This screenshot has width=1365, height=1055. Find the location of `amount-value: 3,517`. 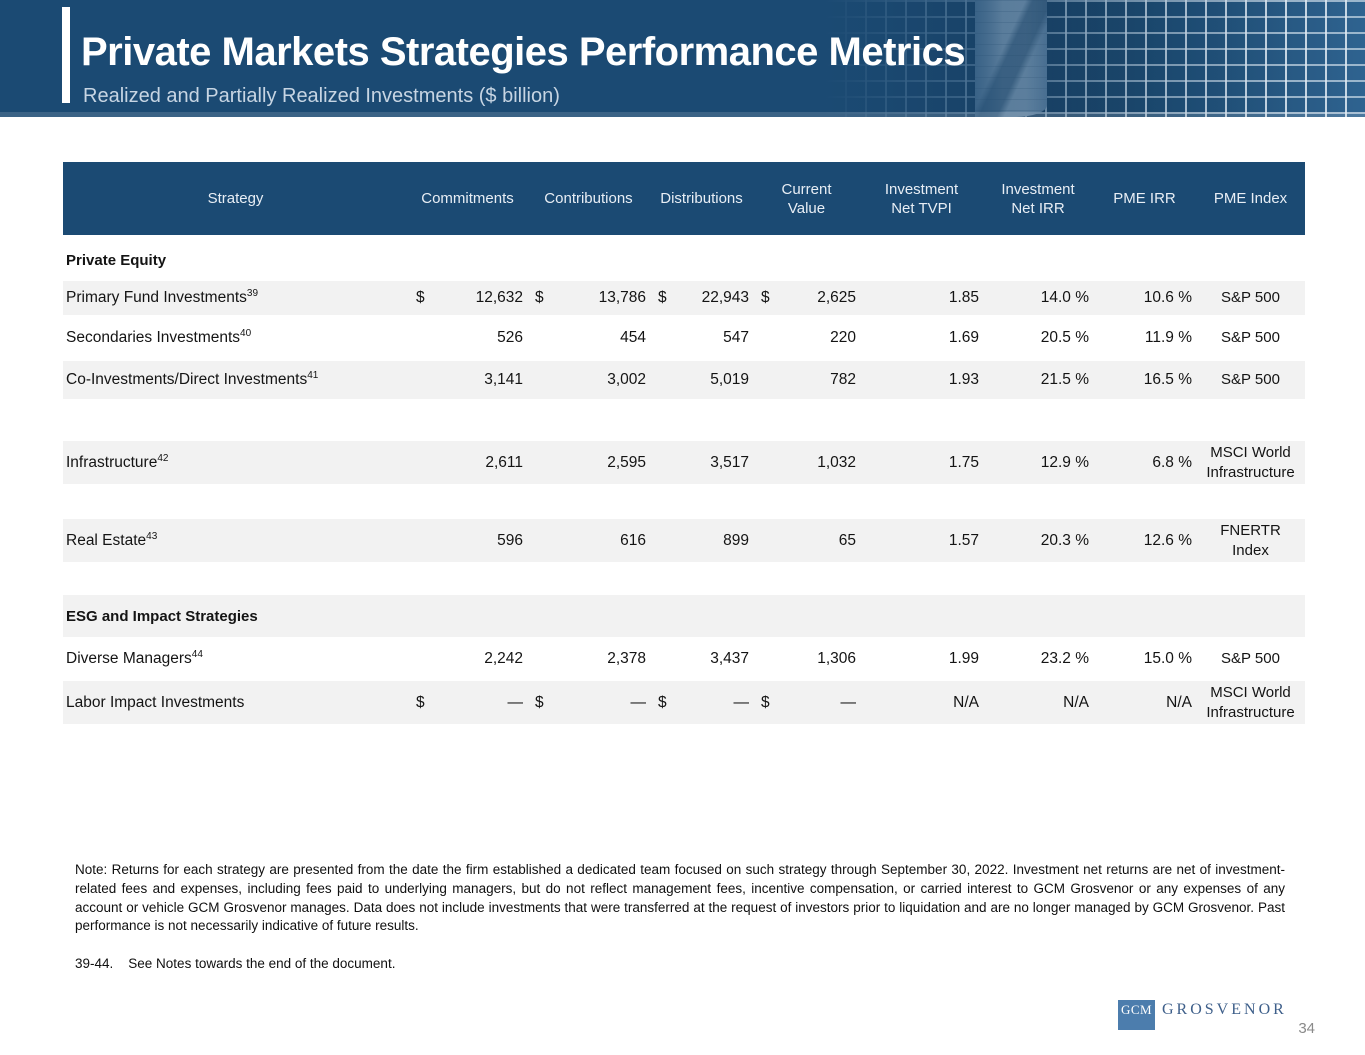

amount-value: 3,517 is located at coordinates (729, 462).